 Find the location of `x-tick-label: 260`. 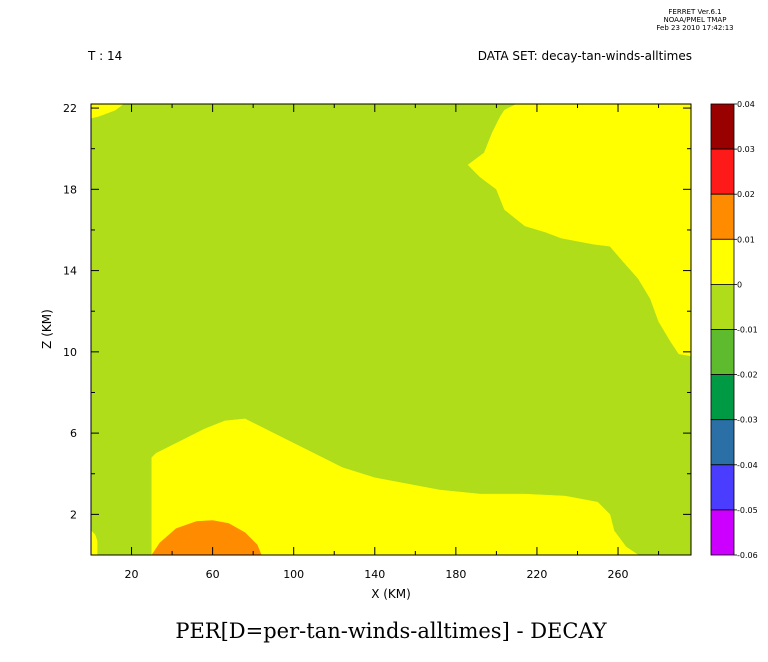

x-tick-label: 260 is located at coordinates (618, 574).